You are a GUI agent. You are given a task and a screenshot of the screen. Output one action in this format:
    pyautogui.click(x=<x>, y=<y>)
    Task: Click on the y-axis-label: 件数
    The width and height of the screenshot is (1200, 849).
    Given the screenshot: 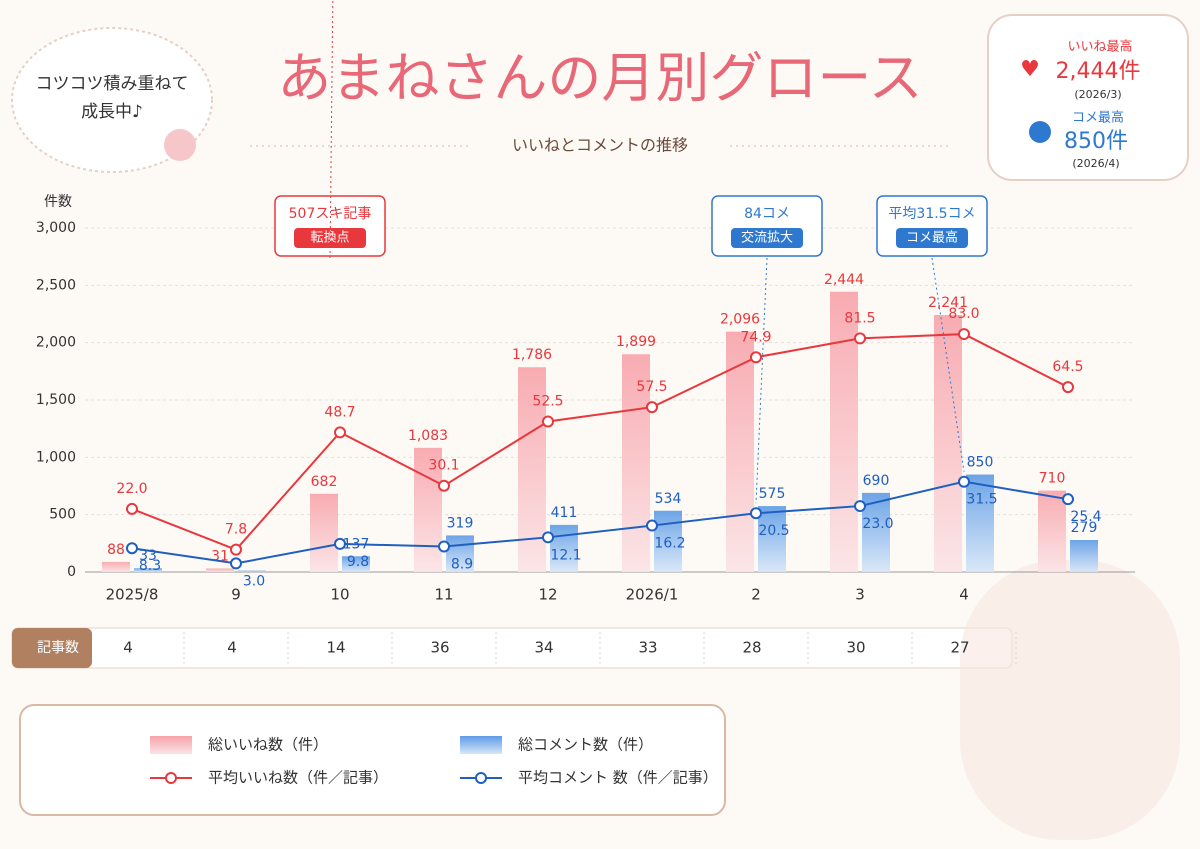 What is the action you would take?
    pyautogui.click(x=58, y=202)
    